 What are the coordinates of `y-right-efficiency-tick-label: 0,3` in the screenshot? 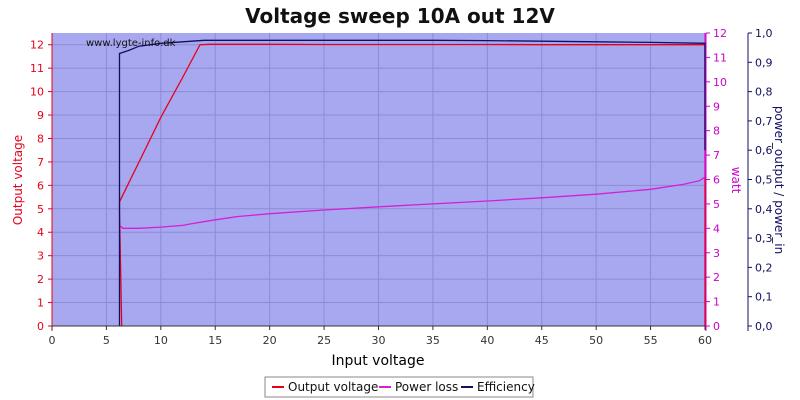 It's located at (764, 238).